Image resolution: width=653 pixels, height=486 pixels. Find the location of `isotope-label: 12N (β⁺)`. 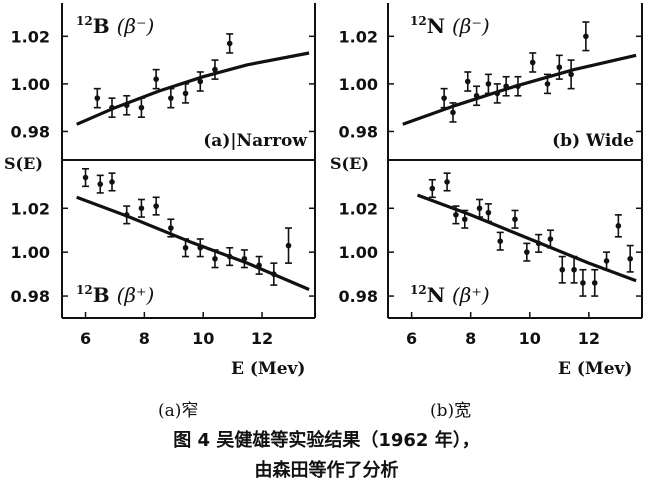

isotope-label: 12N (β⁺) is located at coordinates (450, 295).